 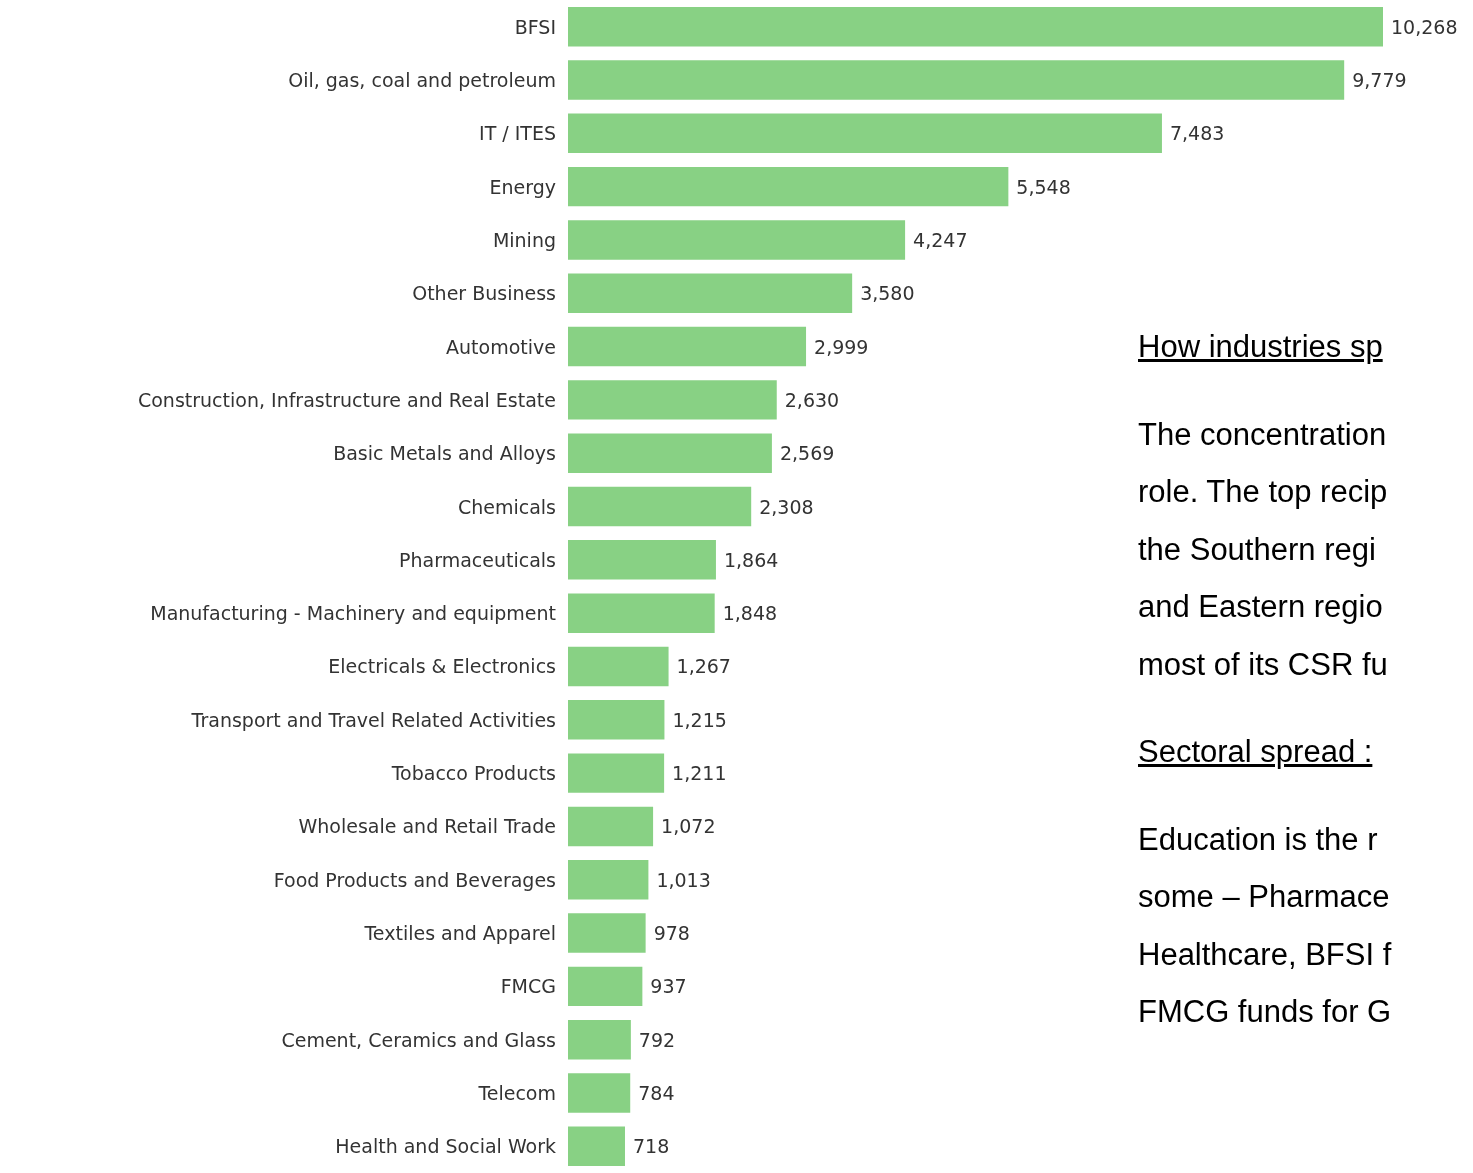 What do you see at coordinates (517, 133) in the screenshot?
I see `y-tick-label: IT / ITES` at bounding box center [517, 133].